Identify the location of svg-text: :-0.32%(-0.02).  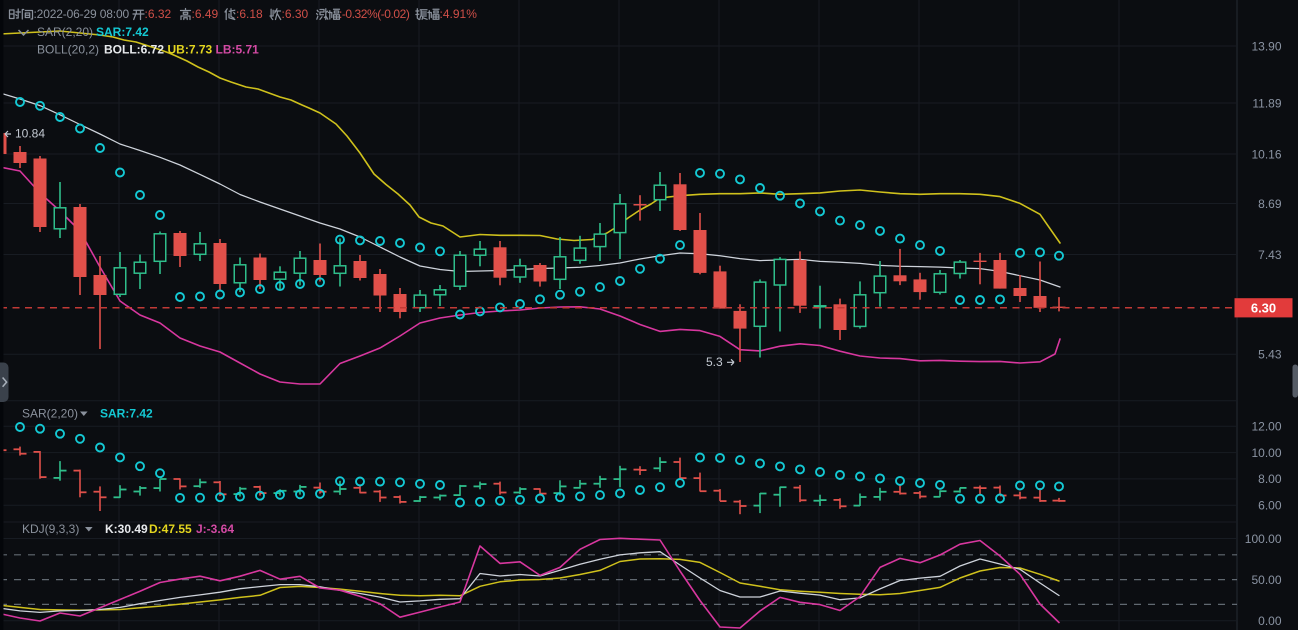
(374, 14).